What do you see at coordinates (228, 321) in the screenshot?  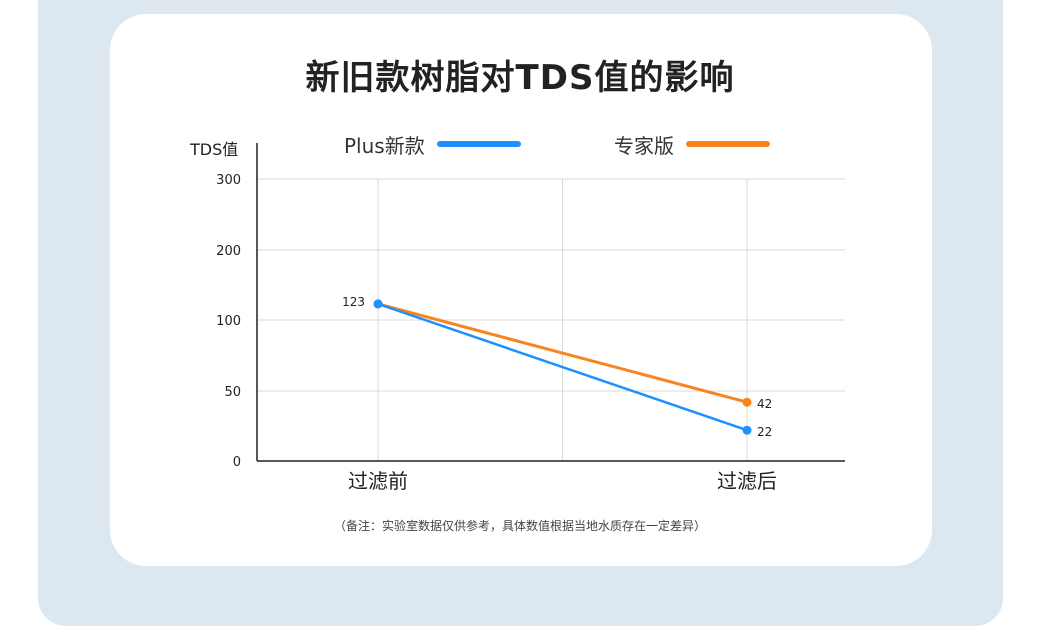 I see `y-tick-label: 100` at bounding box center [228, 321].